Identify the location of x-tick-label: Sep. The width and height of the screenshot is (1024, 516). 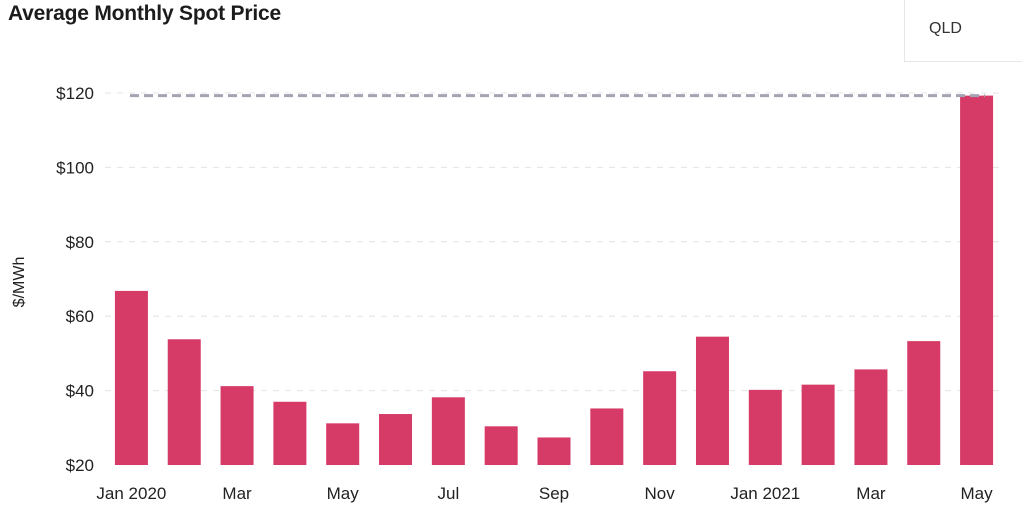
(554, 493).